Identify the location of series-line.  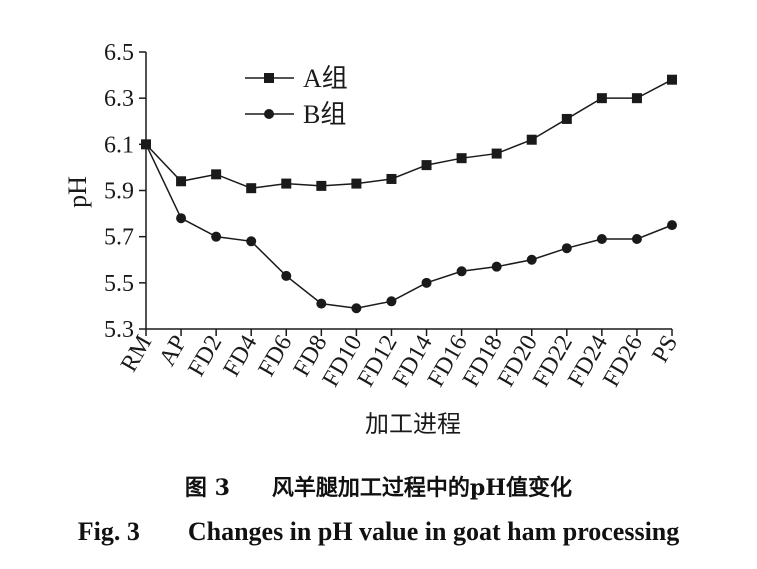
(409, 134).